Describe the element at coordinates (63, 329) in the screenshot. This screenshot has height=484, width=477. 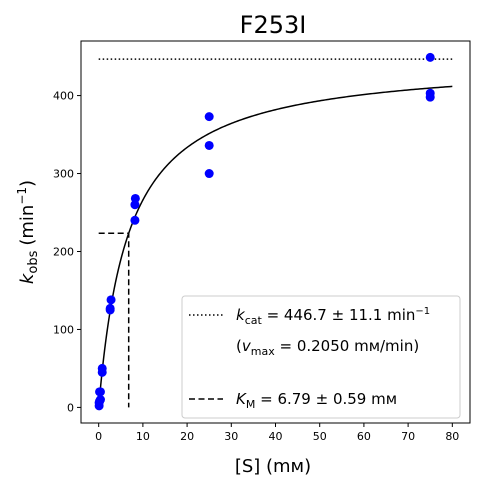
I see `y-tick-label: 100` at that location.